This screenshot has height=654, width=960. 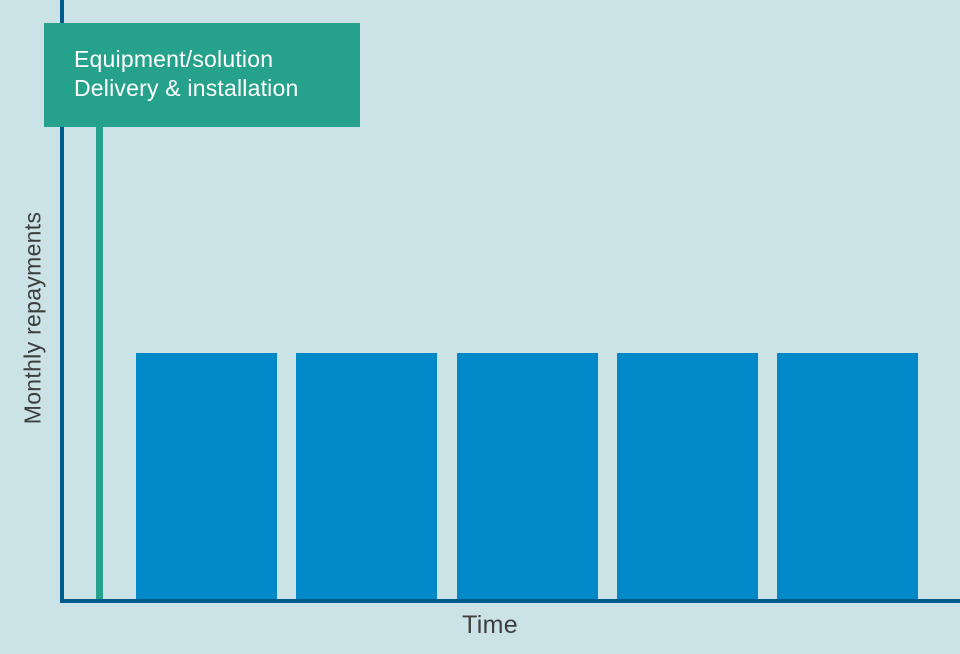 What do you see at coordinates (32, 318) in the screenshot?
I see `y-axis-label: Monthly repayments` at bounding box center [32, 318].